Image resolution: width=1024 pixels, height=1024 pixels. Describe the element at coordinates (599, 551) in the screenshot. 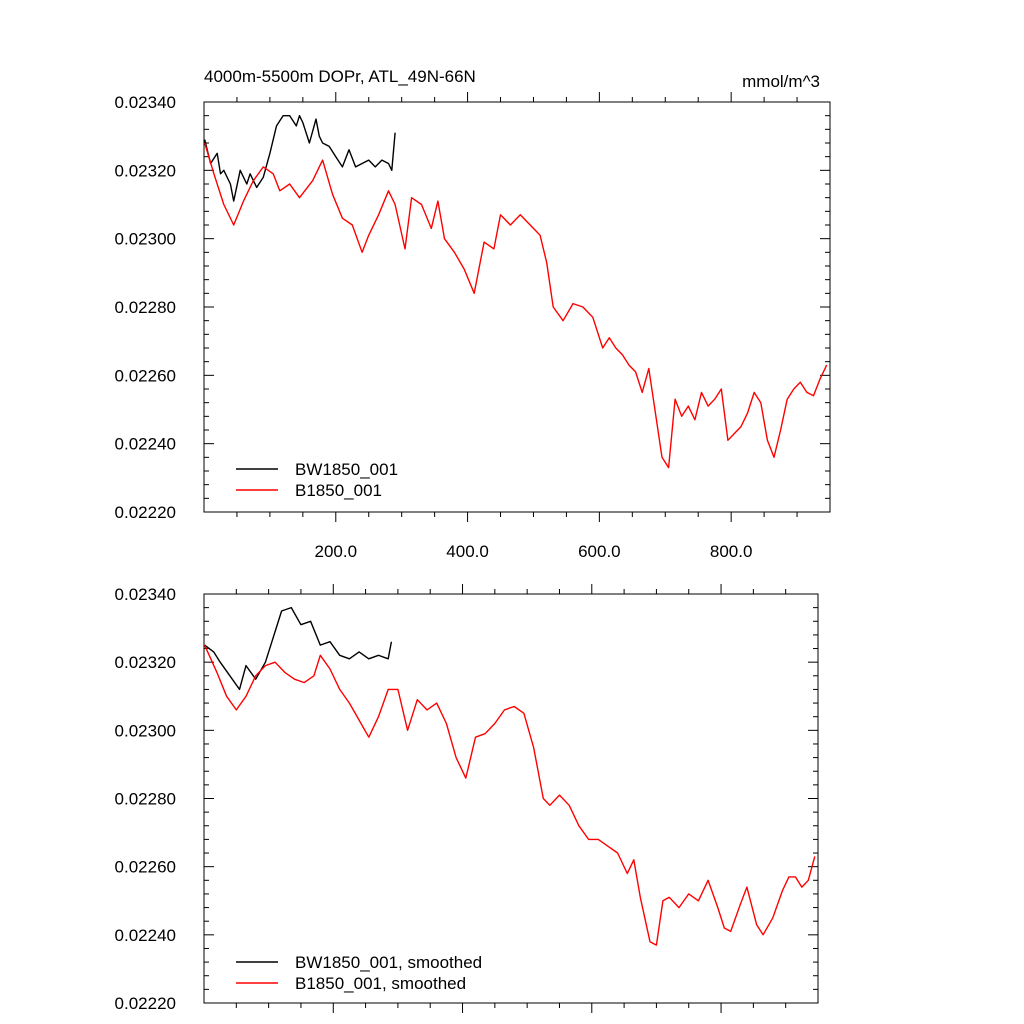

I see `x-tick-label: 600.0` at that location.